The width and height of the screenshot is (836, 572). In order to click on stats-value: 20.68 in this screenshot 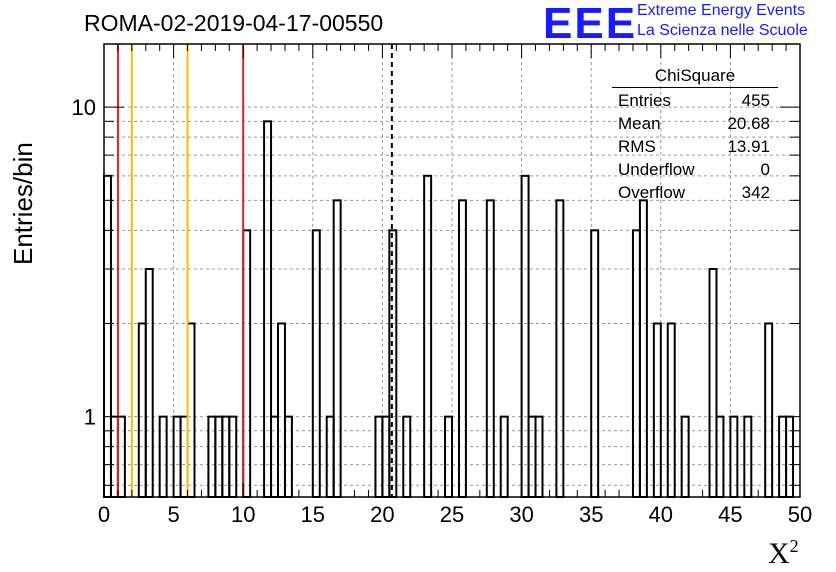, I will do `click(748, 123)`.